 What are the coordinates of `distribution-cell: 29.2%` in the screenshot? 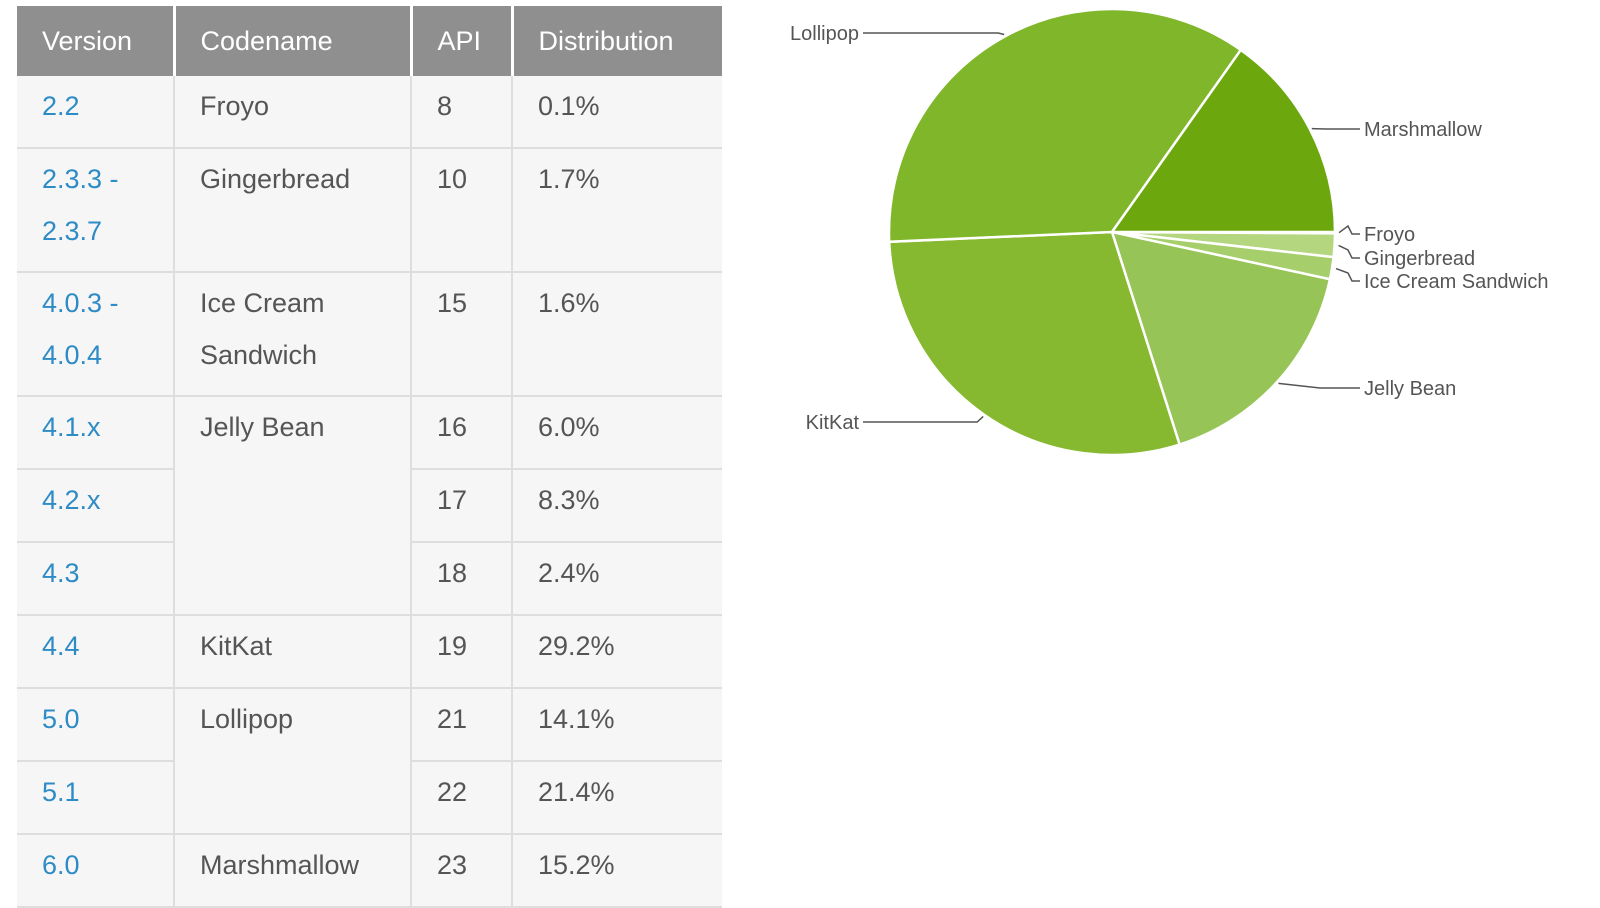 It's located at (617, 651).